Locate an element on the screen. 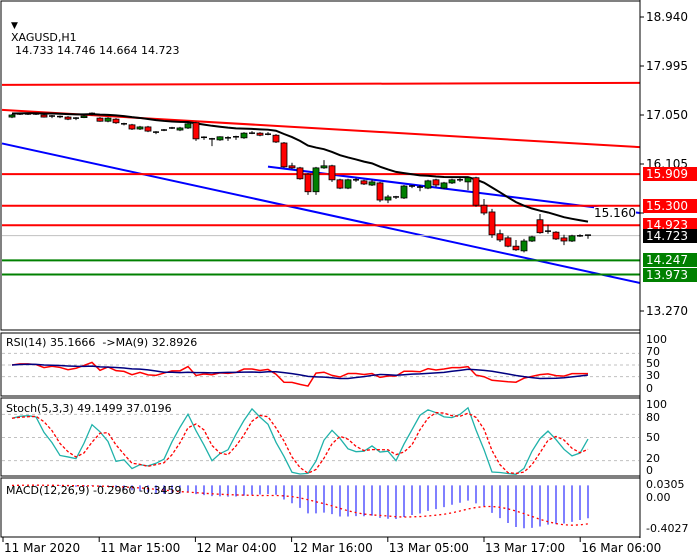  time-axis-label: 13 Mar 17:00 is located at coordinates (525, 548).